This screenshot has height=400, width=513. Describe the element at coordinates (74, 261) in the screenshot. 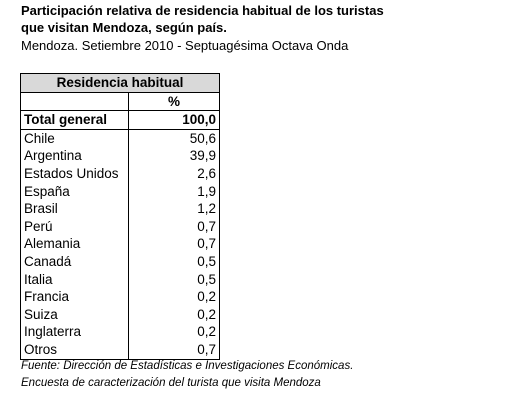

I see `row-label: Canadá` at that location.